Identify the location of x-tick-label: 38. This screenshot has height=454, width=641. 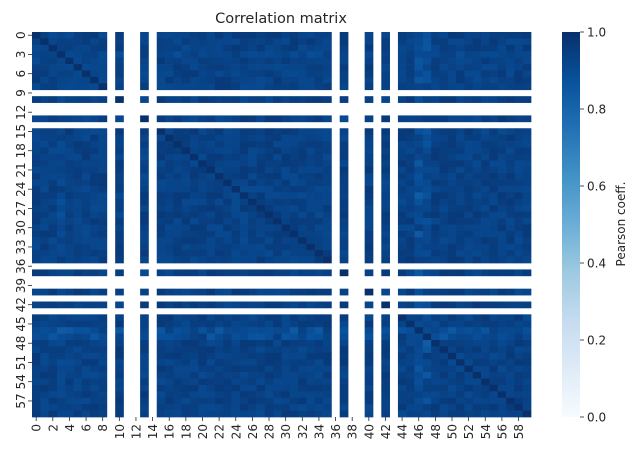
(353, 431).